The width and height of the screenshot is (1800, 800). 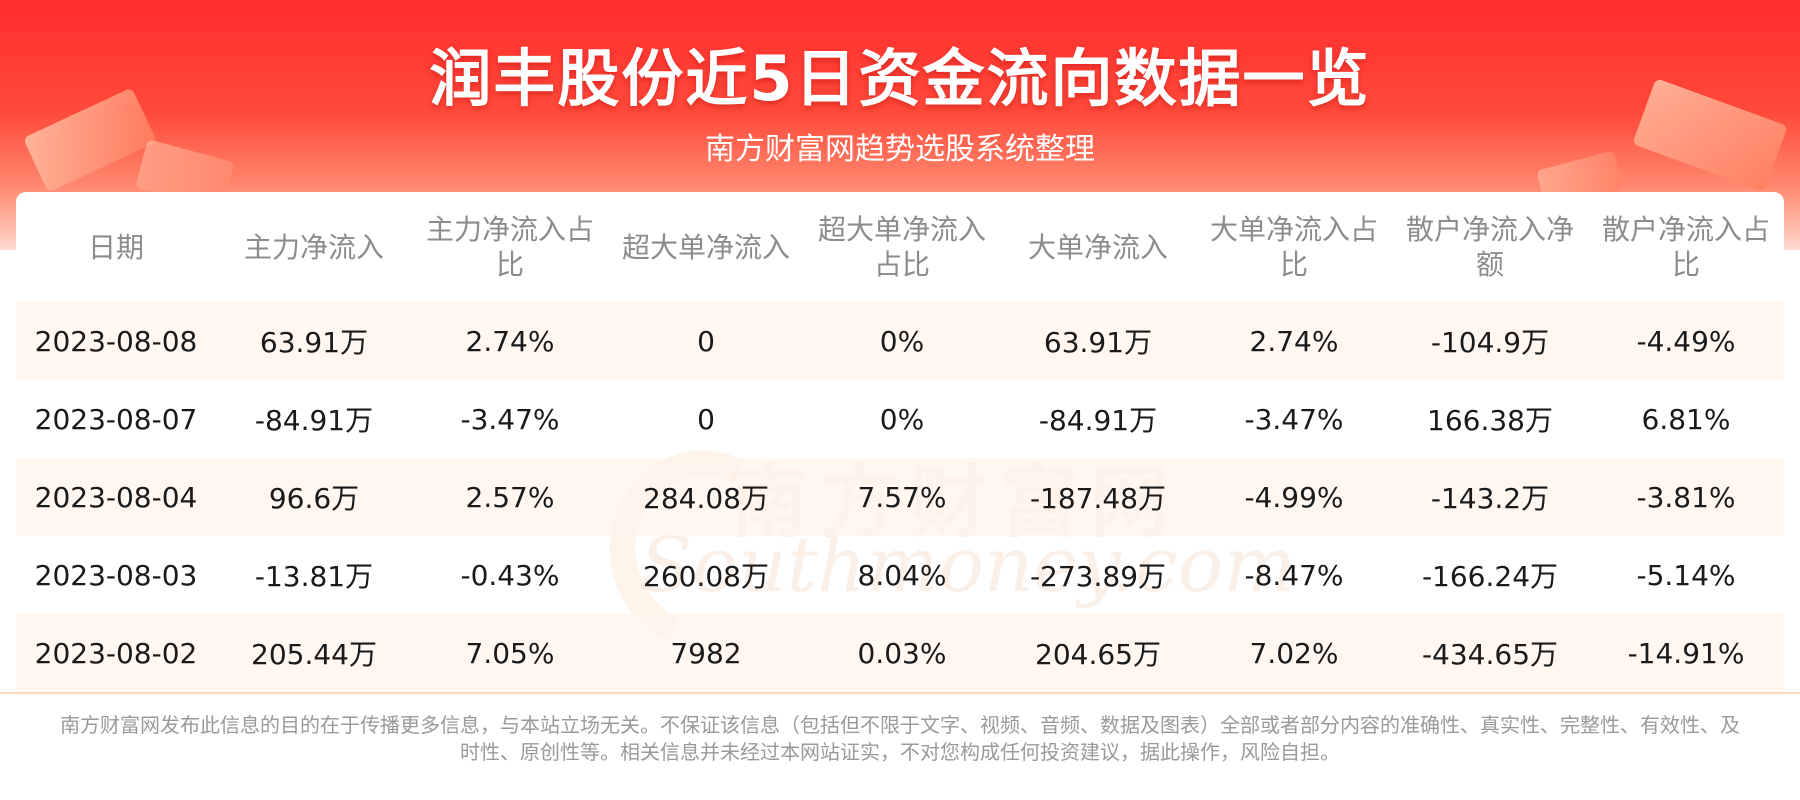 I want to click on cell: 2.57%, so click(x=510, y=497).